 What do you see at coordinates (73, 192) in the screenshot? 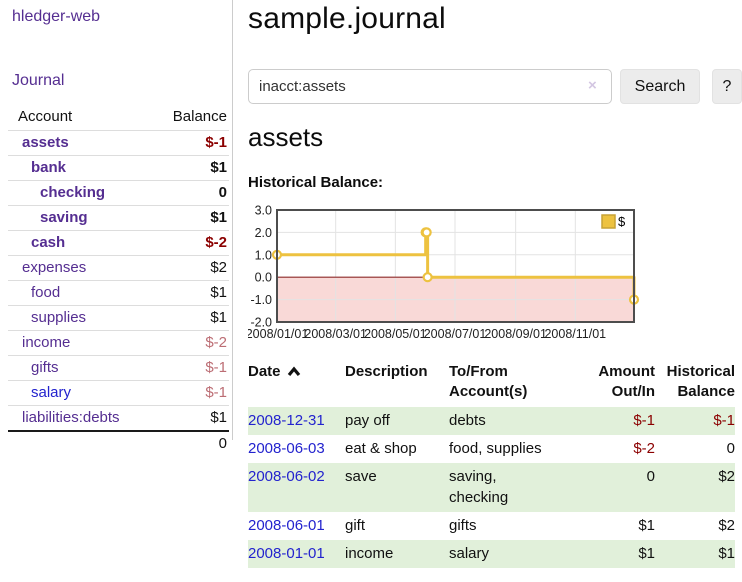
I see `sidebar-account-link: checking` at bounding box center [73, 192].